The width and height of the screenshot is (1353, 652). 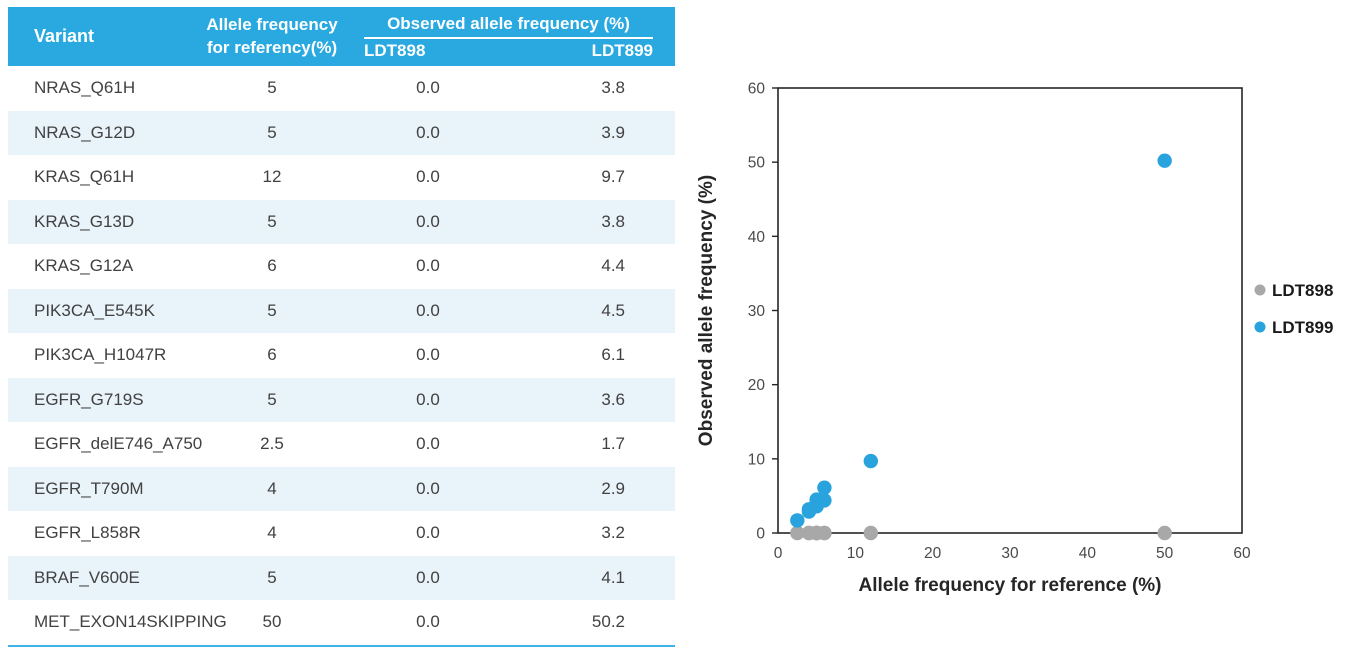 I want to click on variant-cell: MET_EXON14SKIPPING, so click(x=130, y=622).